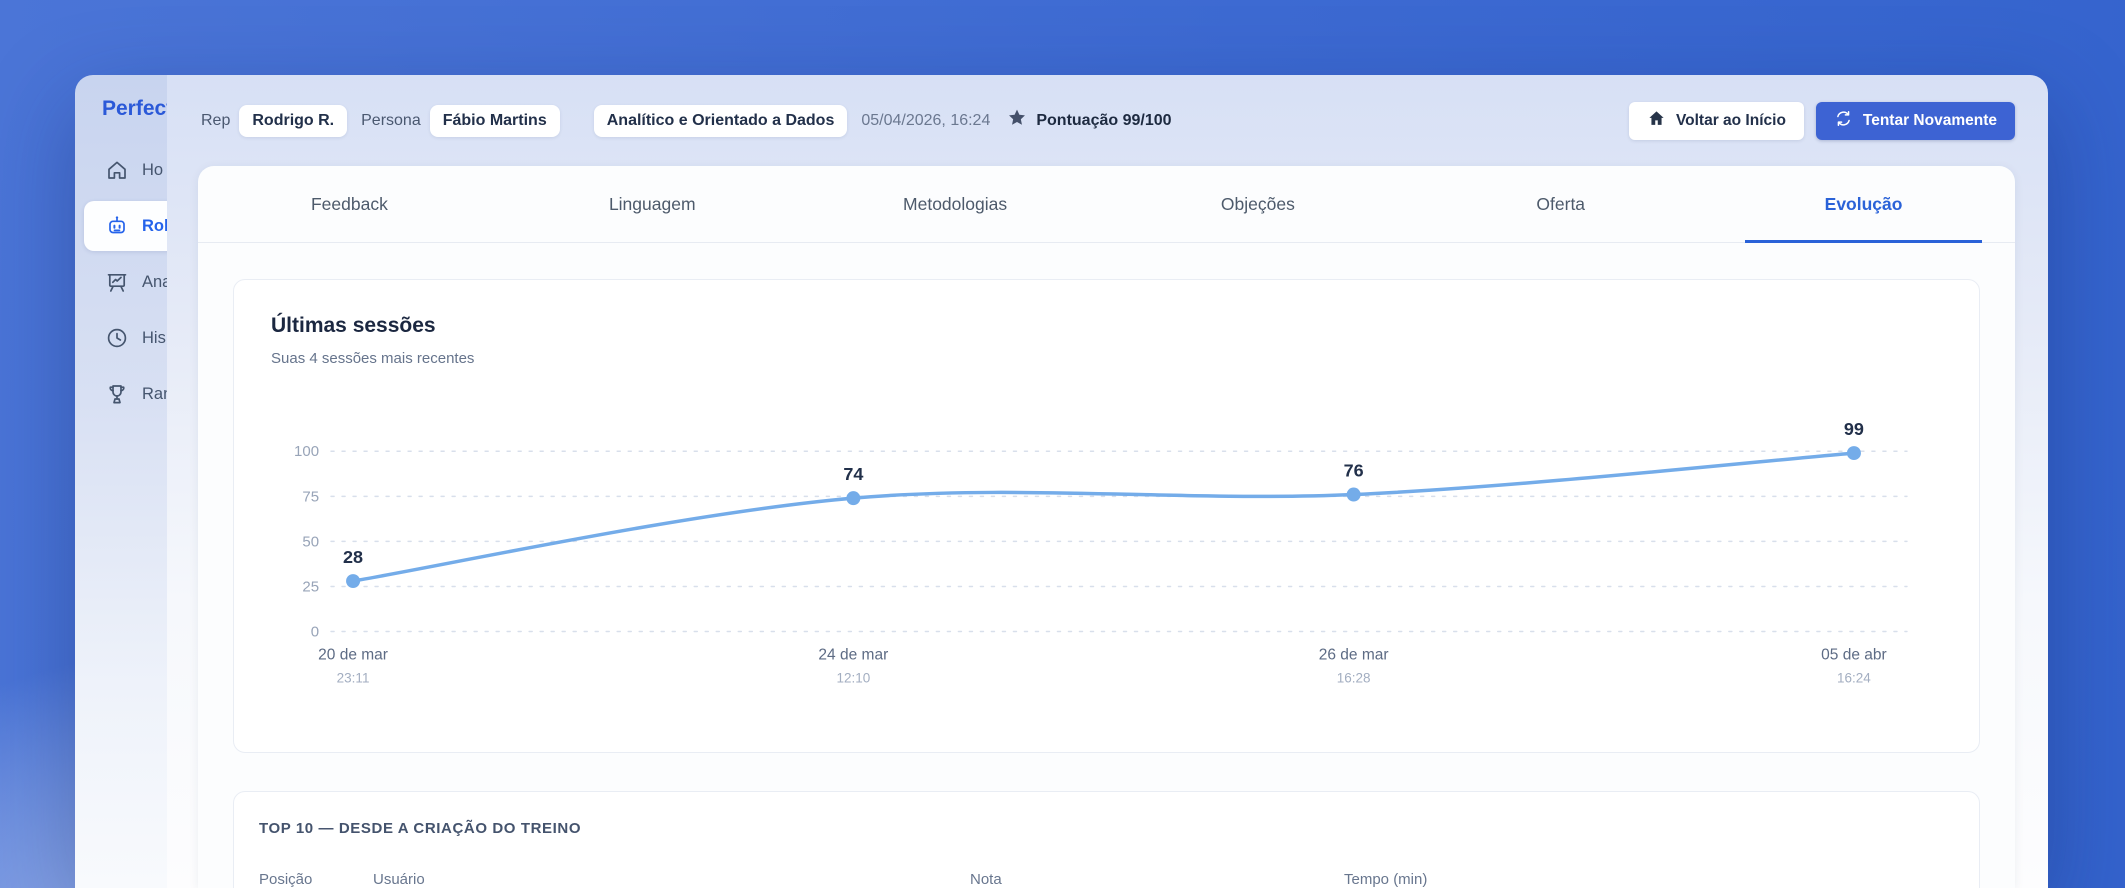 This screenshot has width=2125, height=888. What do you see at coordinates (1854, 429) in the screenshot?
I see `svg-text: 99` at bounding box center [1854, 429].